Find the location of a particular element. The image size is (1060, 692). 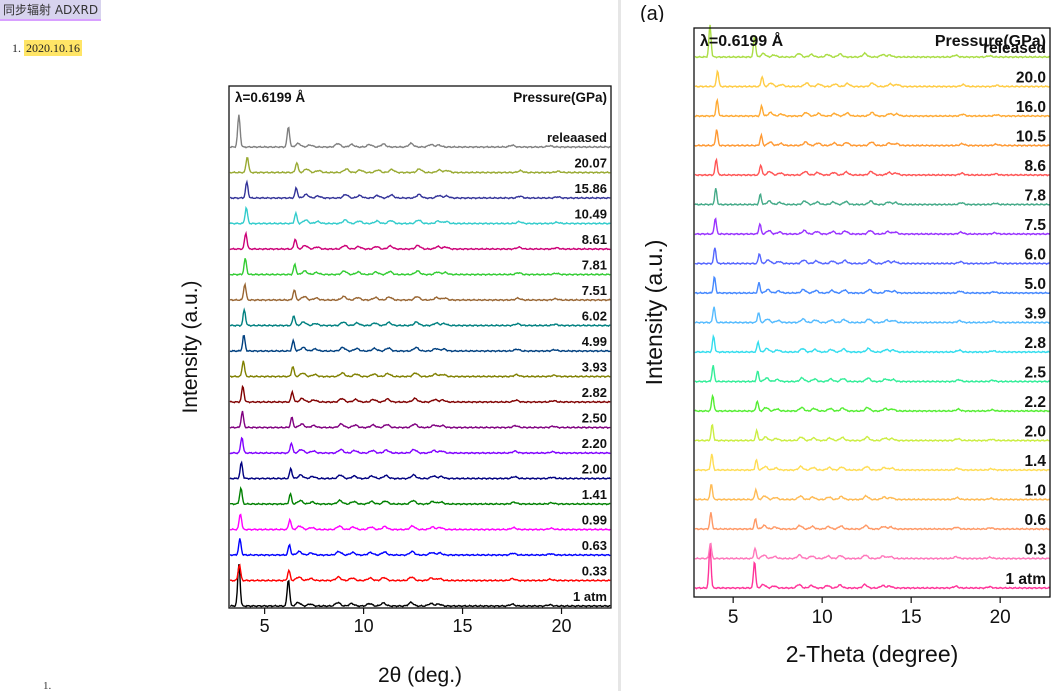

series-label-15: 10.5 is located at coordinates (1031, 137).